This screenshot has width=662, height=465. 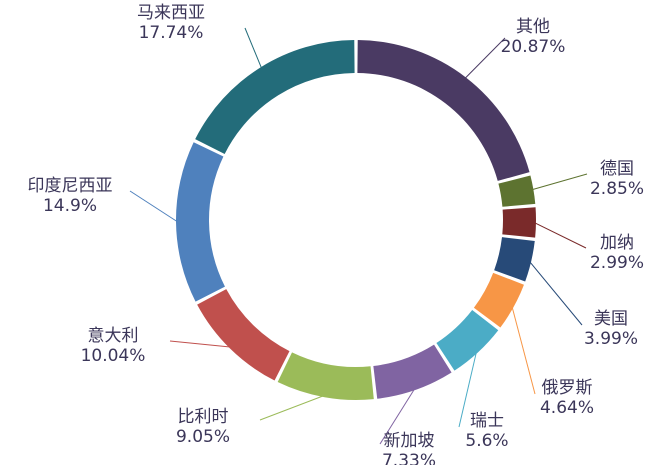 I want to click on slice-label-2: 德国 2.85%, so click(x=617, y=179).